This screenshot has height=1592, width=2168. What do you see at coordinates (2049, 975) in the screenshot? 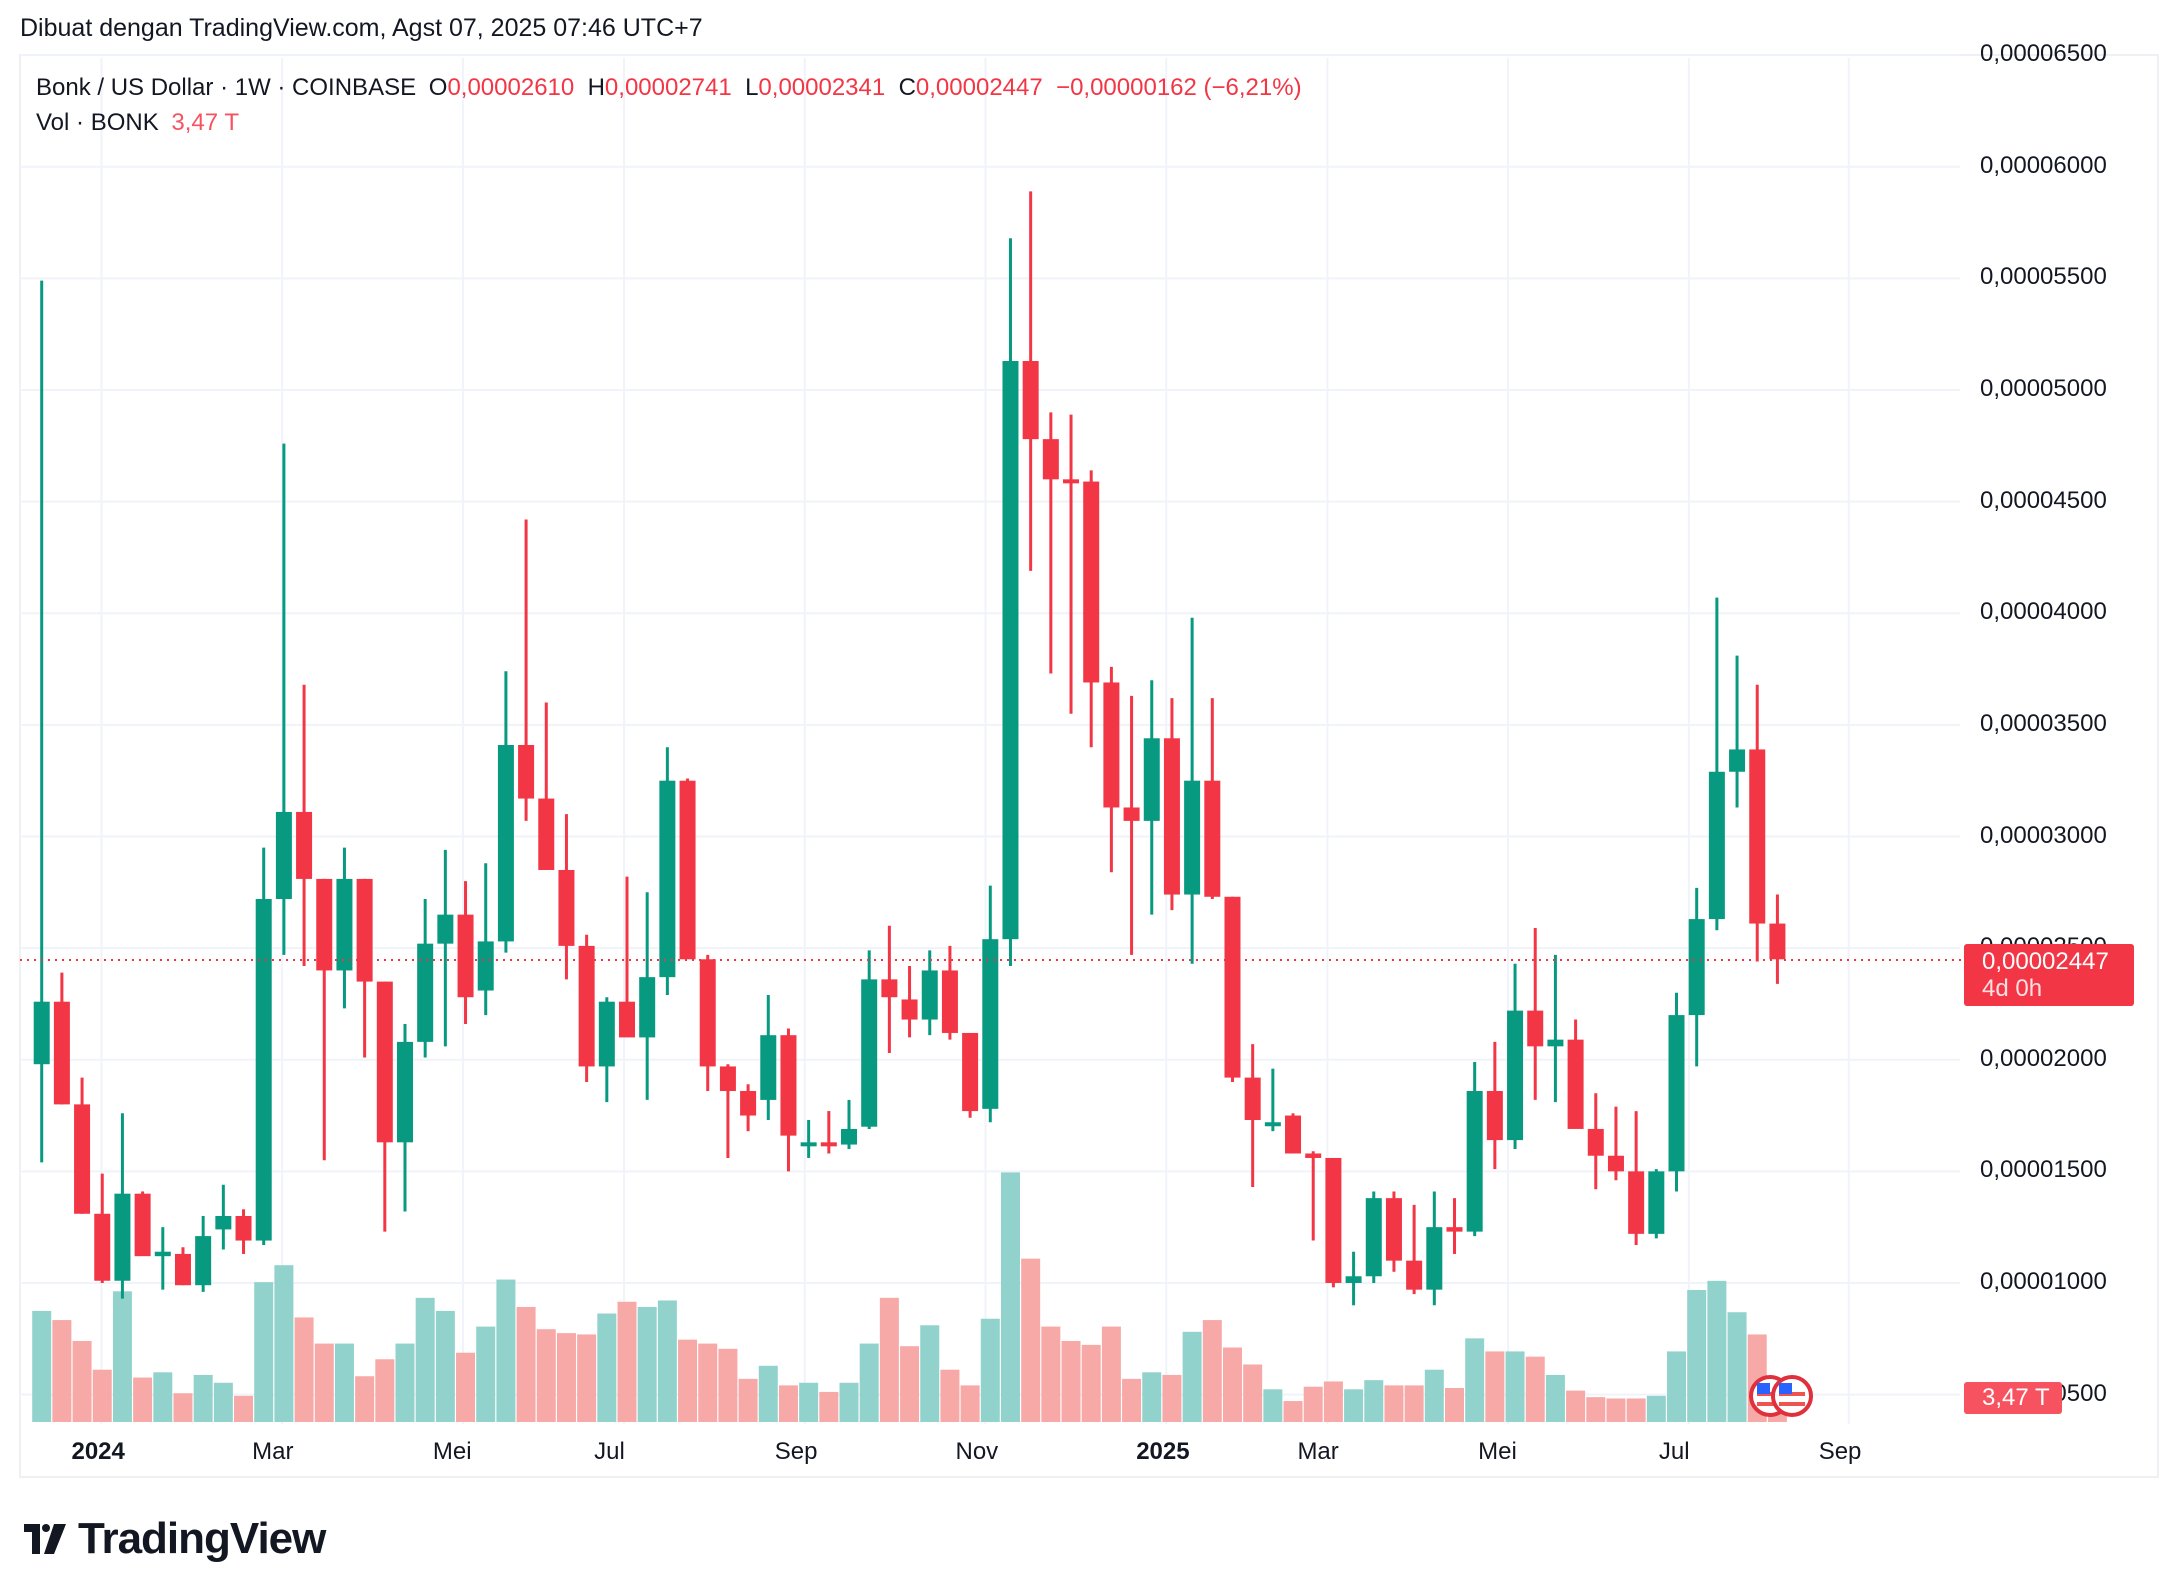
I see `last-price-tag: 0,00002447 4d 0h` at bounding box center [2049, 975].